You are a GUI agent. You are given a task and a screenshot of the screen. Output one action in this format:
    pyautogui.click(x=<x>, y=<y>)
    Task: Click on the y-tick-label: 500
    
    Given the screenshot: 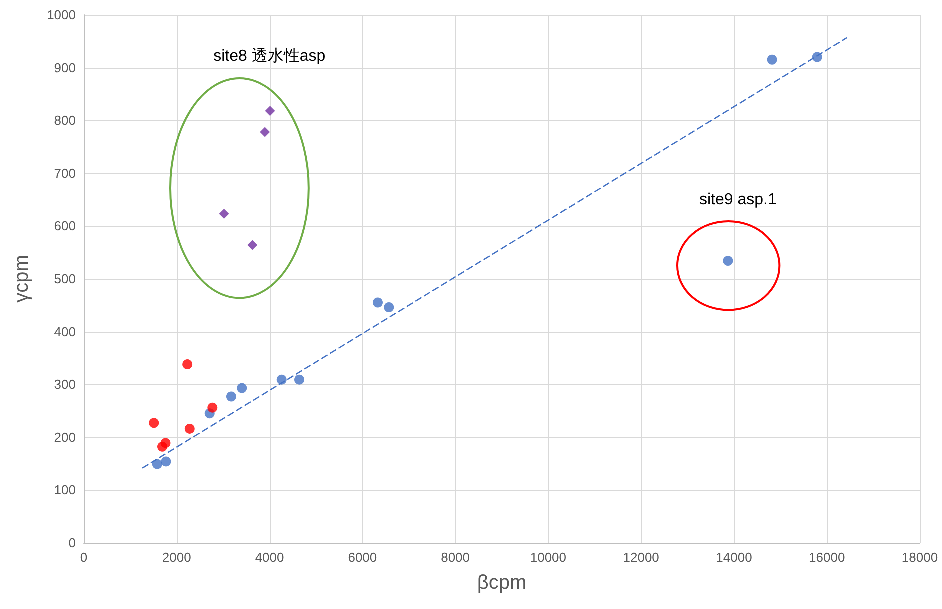 What is the action you would take?
    pyautogui.click(x=65, y=279)
    